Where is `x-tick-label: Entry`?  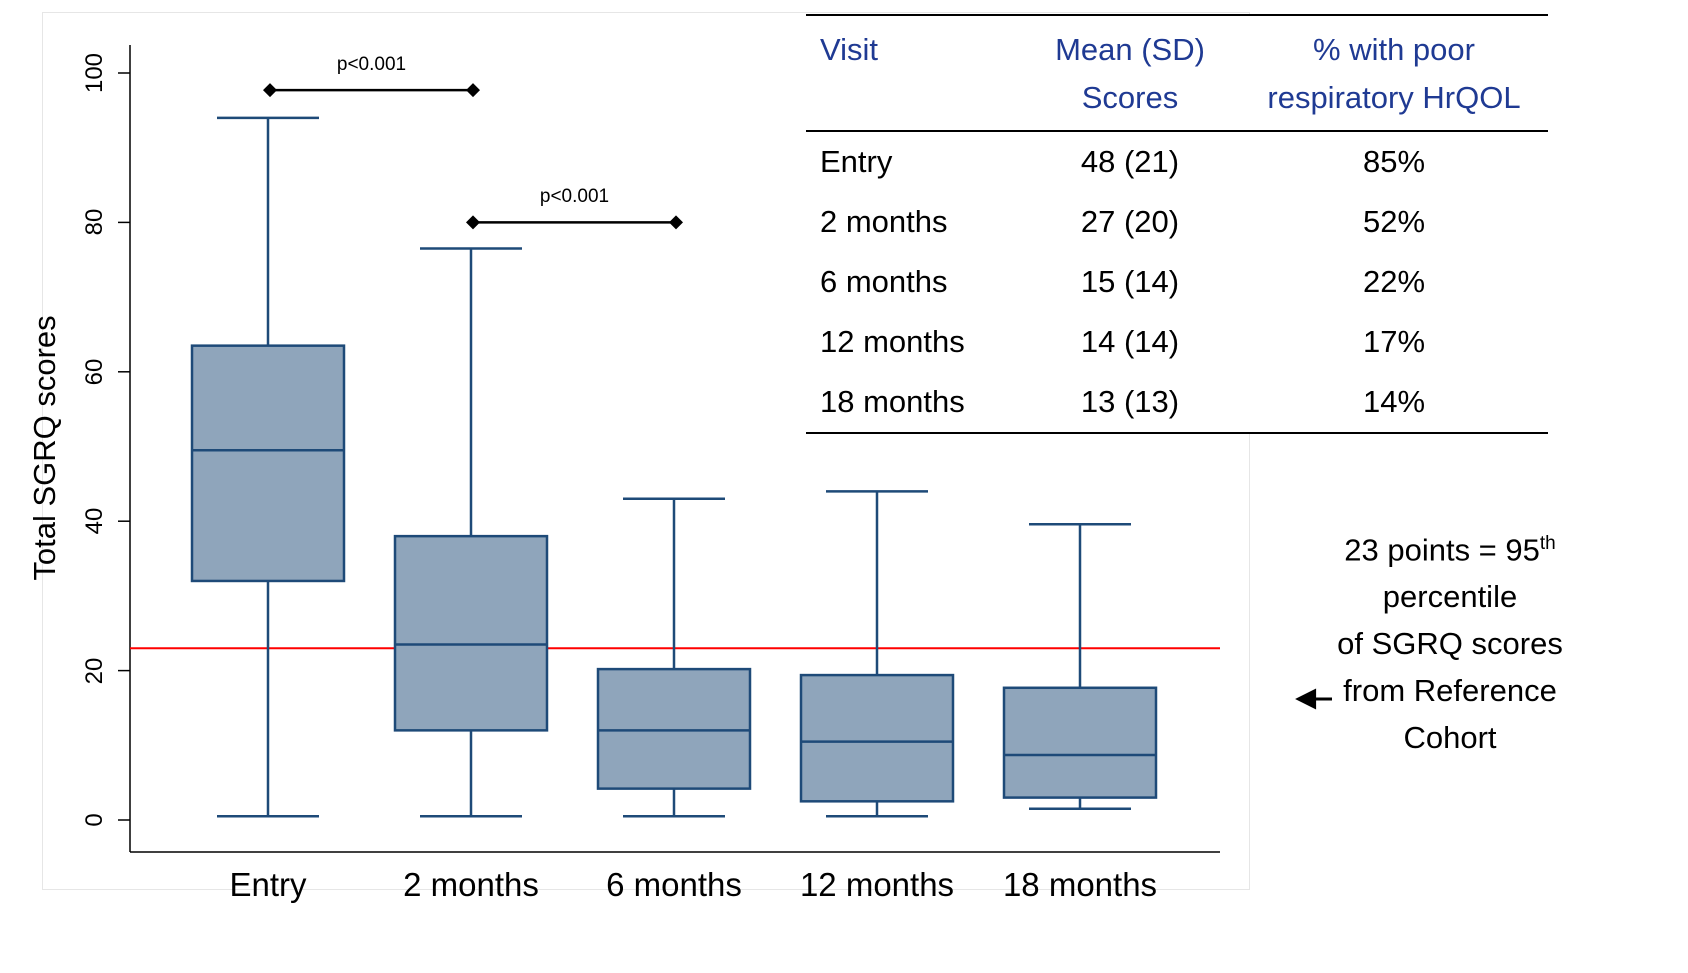
x-tick-label: Entry is located at coordinates (268, 884).